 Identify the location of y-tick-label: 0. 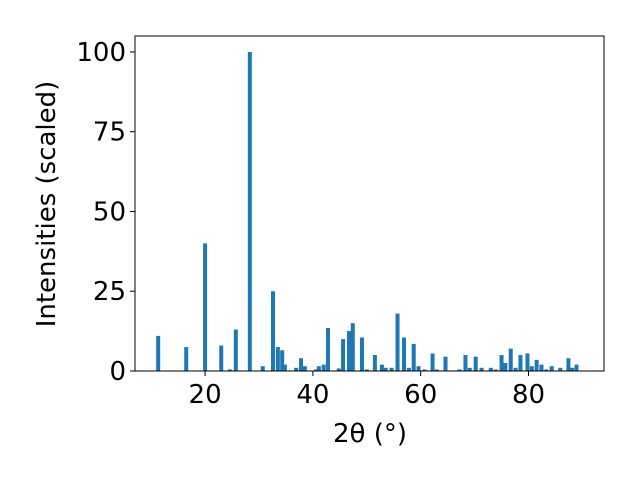
(117, 372).